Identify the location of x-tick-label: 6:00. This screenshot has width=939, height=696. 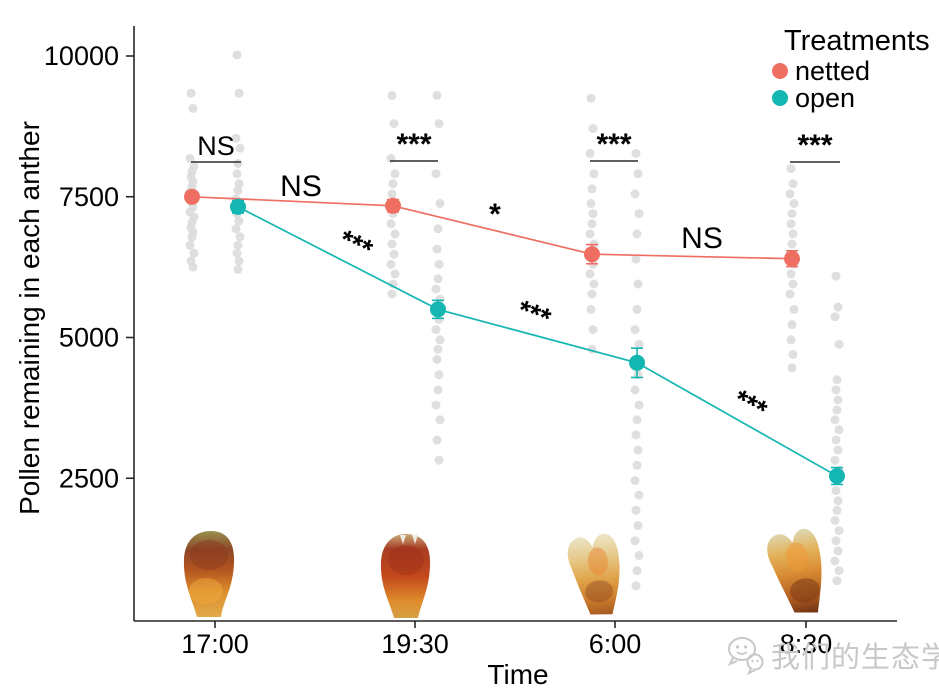
(615, 644).